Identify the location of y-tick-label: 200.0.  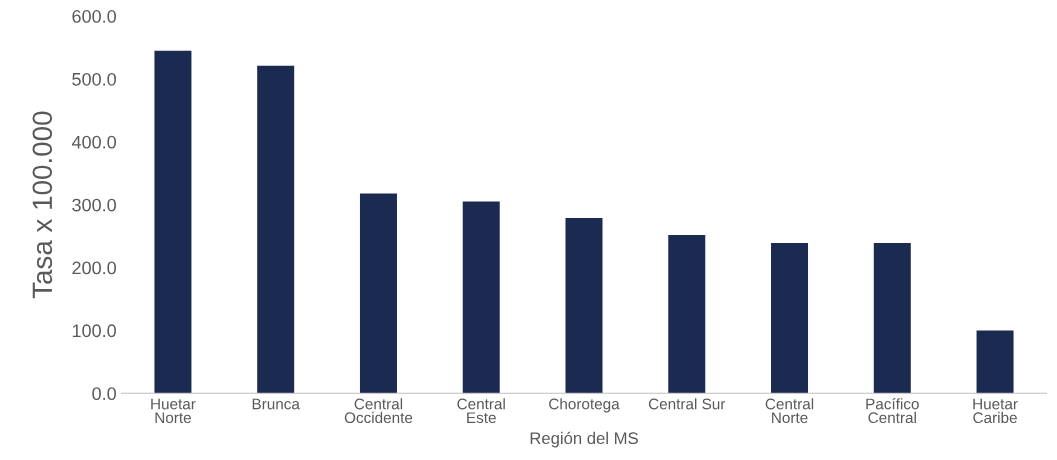
(94, 268).